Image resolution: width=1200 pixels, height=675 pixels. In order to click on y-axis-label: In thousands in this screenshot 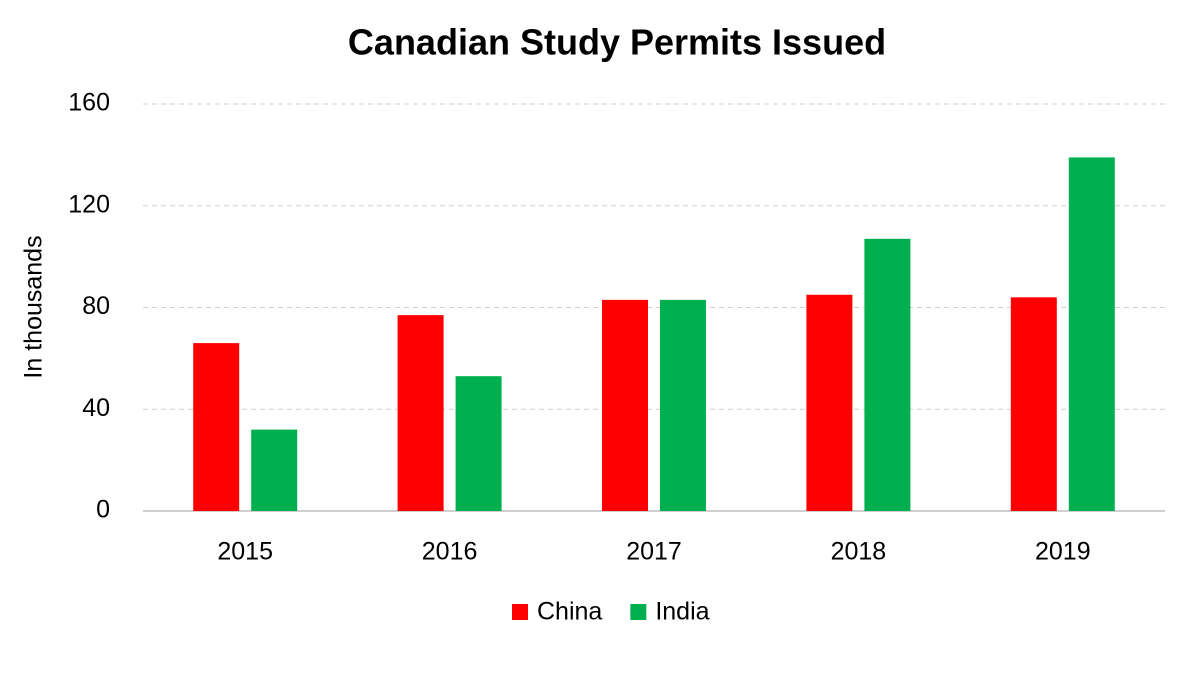, I will do `click(34, 306)`.